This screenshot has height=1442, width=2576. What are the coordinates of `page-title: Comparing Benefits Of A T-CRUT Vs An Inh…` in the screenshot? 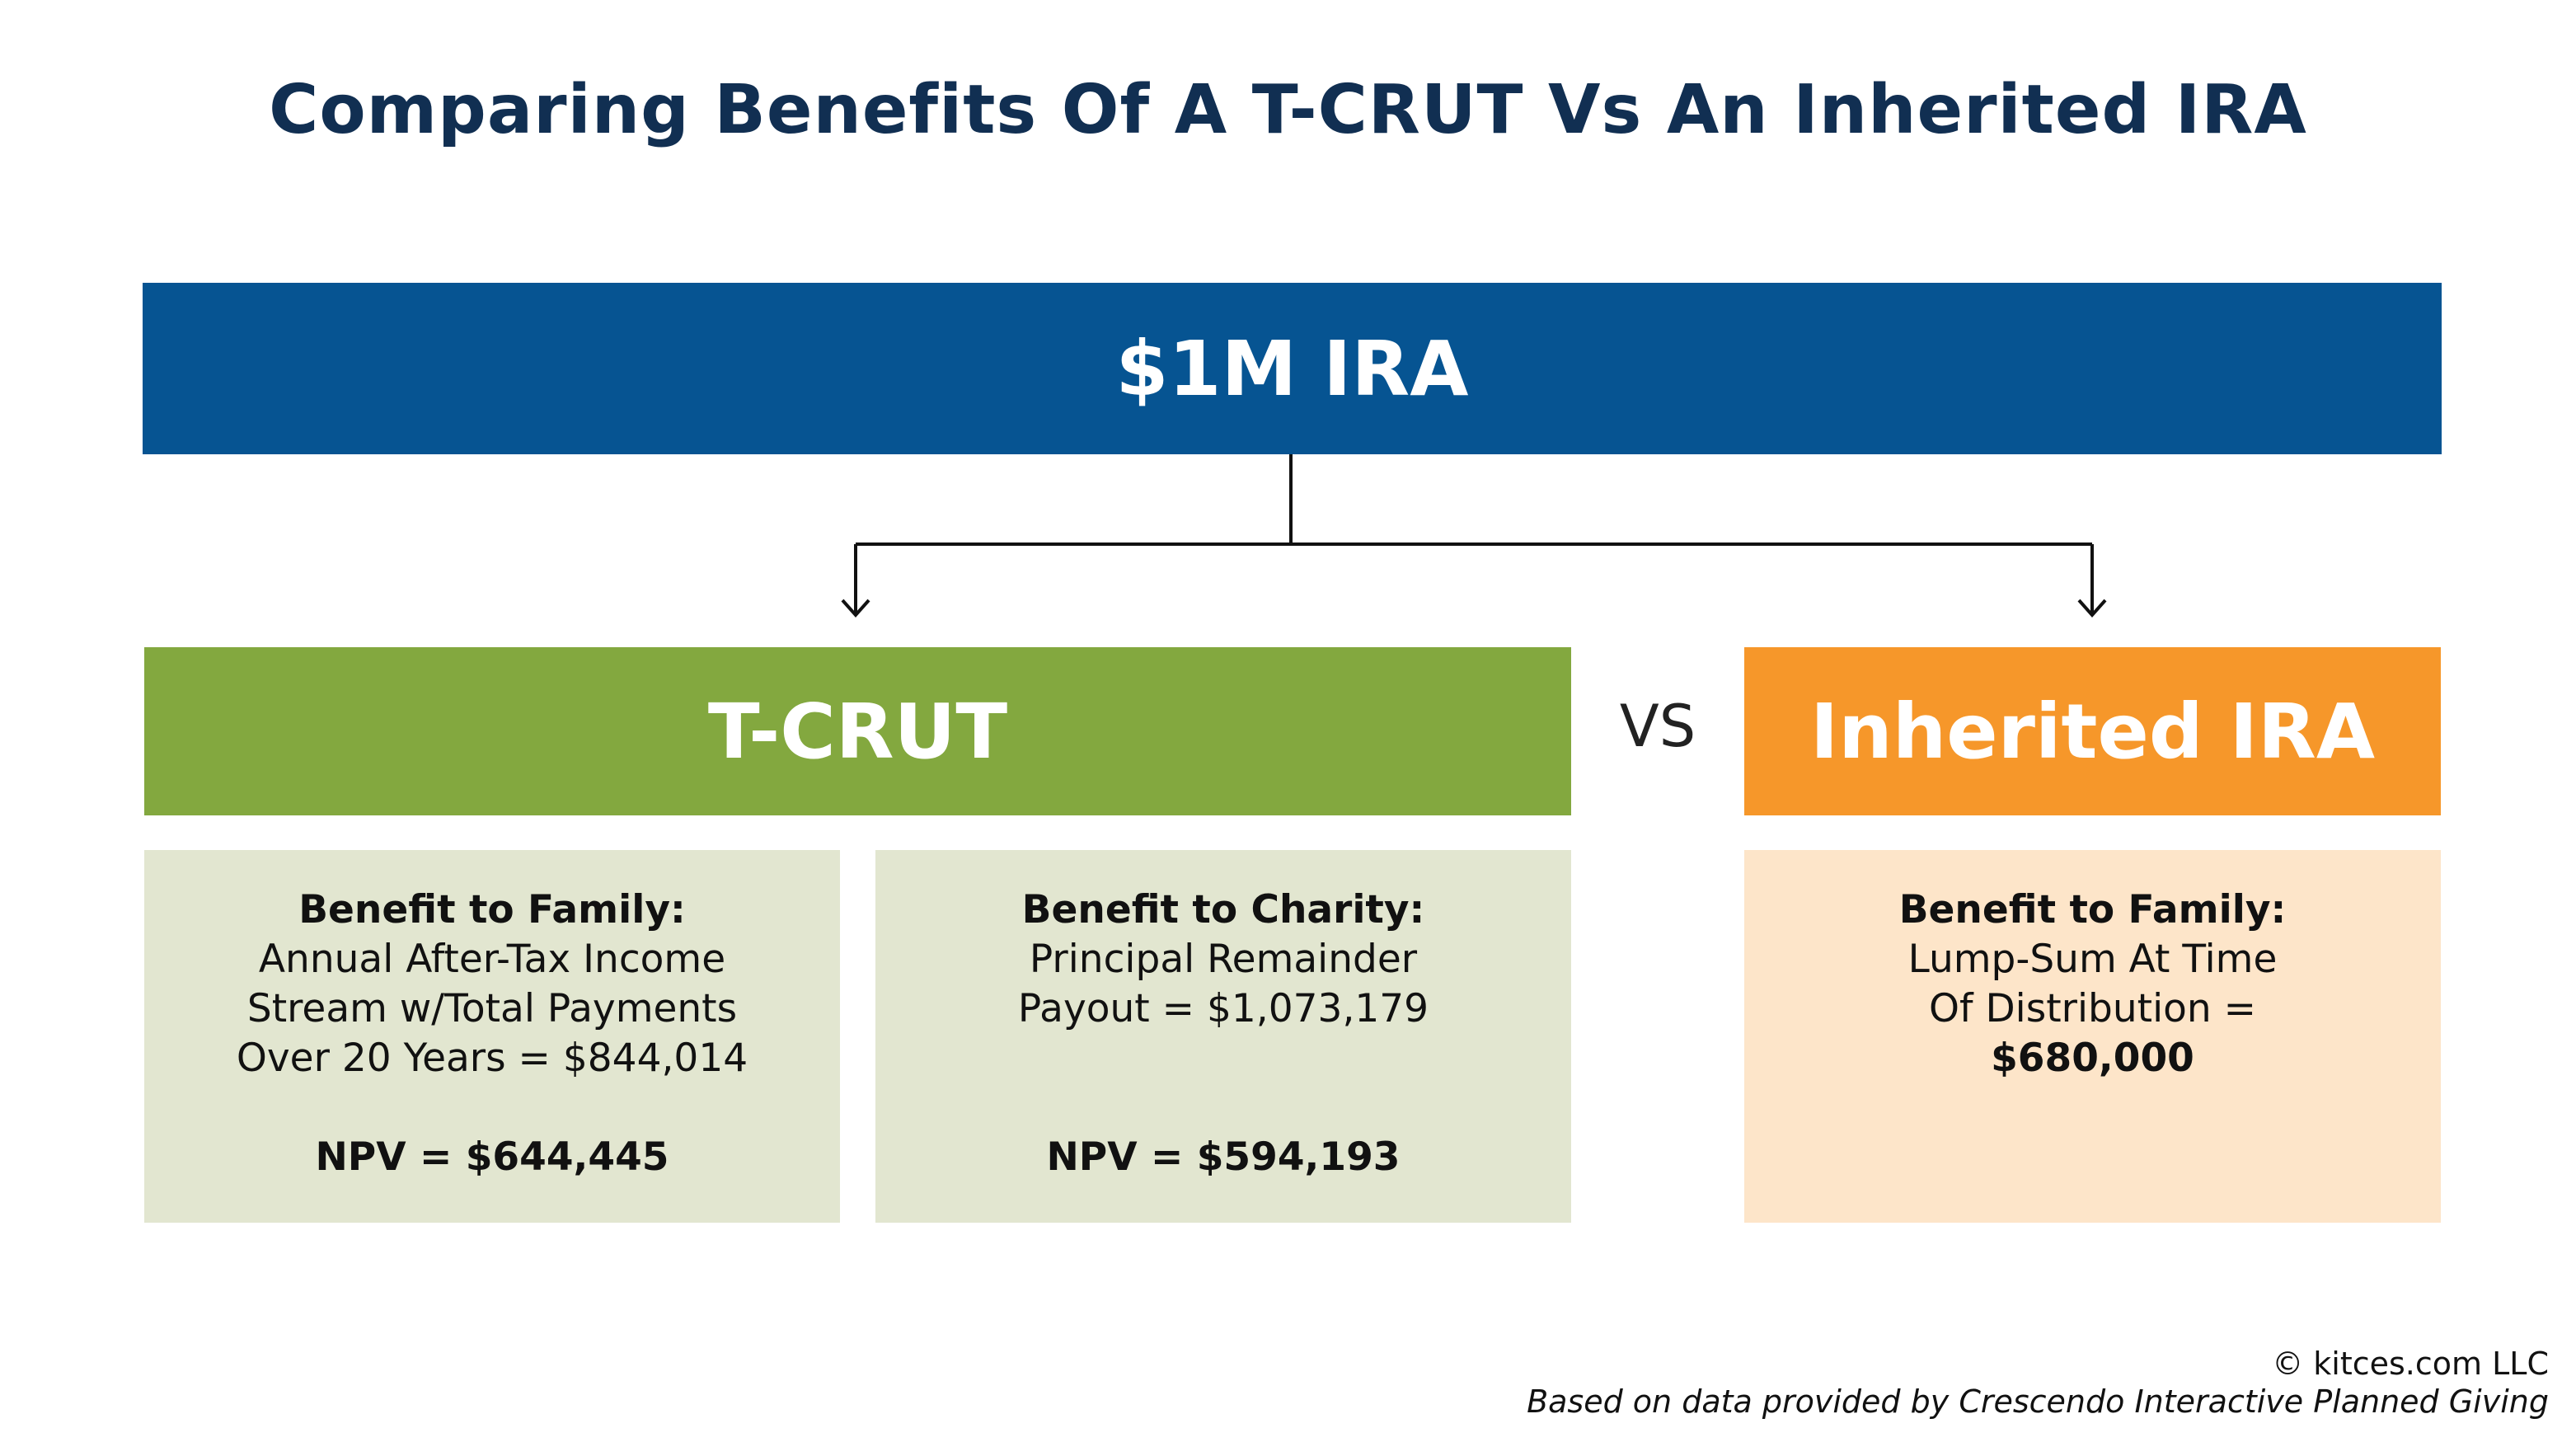 It's located at (1288, 110).